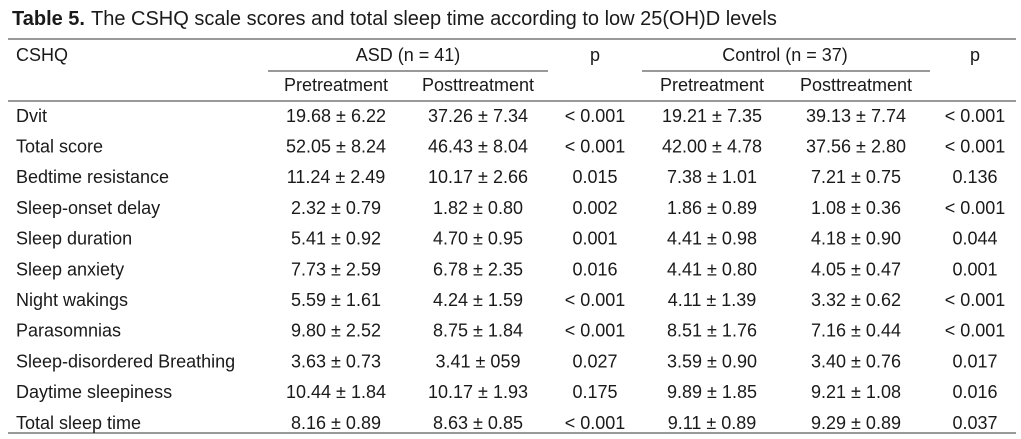  What do you see at coordinates (856, 116) in the screenshot?
I see `table-cell: 39.13 ± 7.74` at bounding box center [856, 116].